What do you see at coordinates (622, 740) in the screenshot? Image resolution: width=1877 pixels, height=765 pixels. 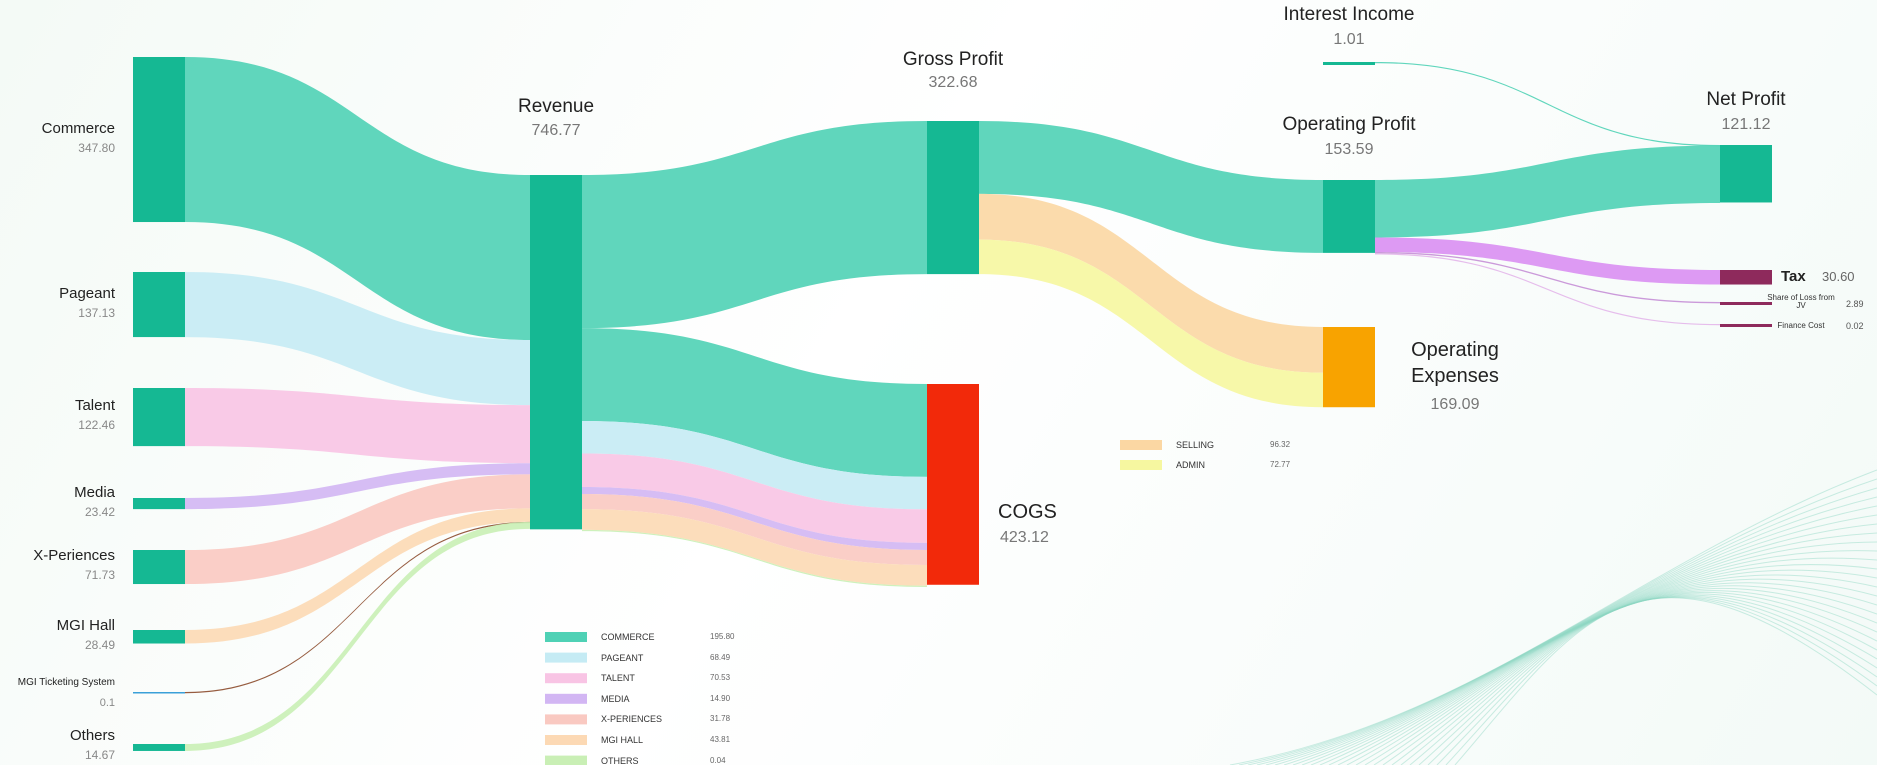 I see `legend-label: MGI HALL` at bounding box center [622, 740].